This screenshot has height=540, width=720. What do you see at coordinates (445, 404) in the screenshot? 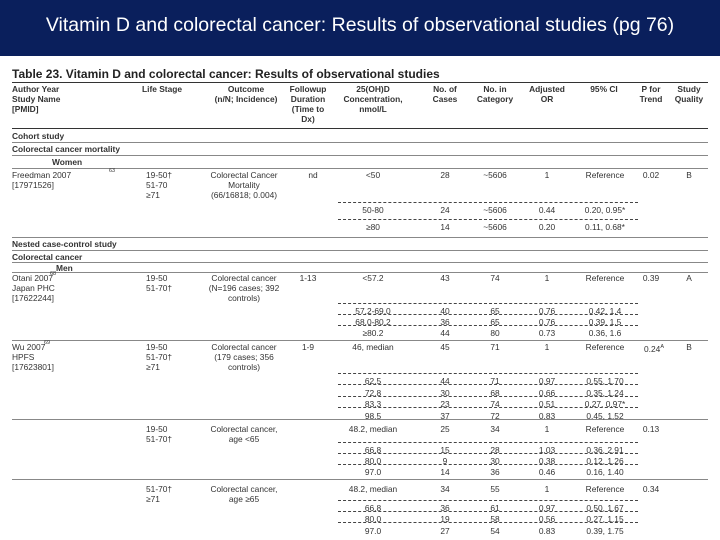
I see `row-cases: 23` at bounding box center [445, 404].